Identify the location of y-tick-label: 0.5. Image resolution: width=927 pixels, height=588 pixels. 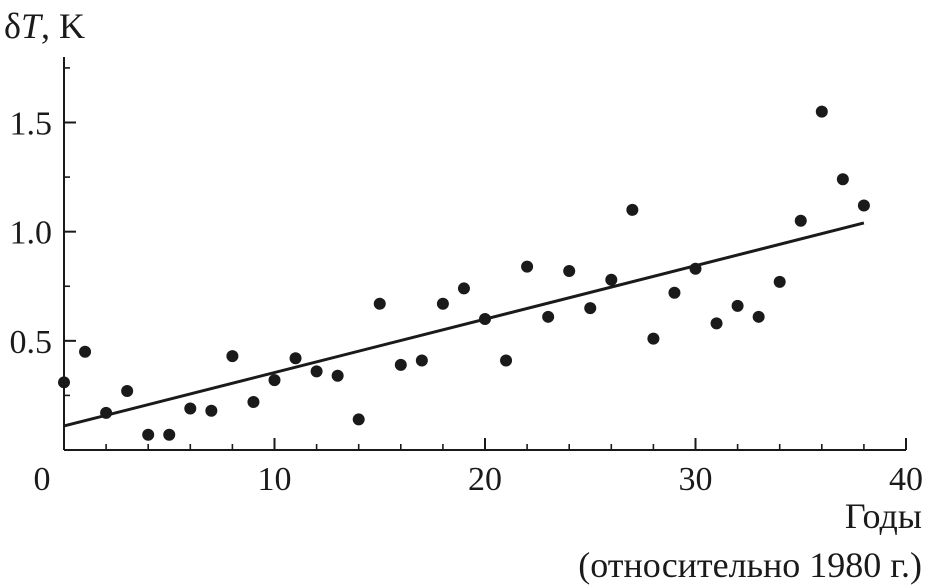
(31, 342).